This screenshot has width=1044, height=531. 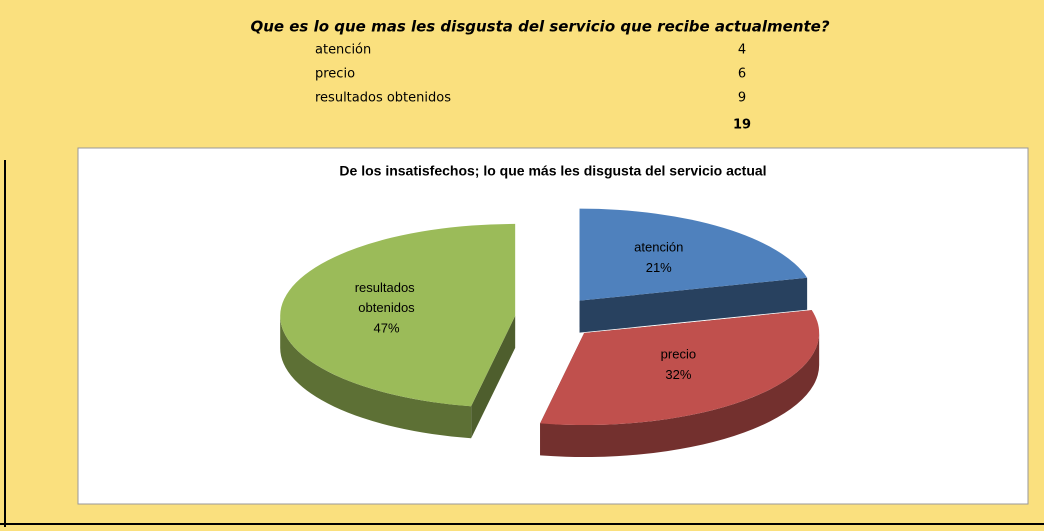 I want to click on row-label: precio, so click(x=335, y=74).